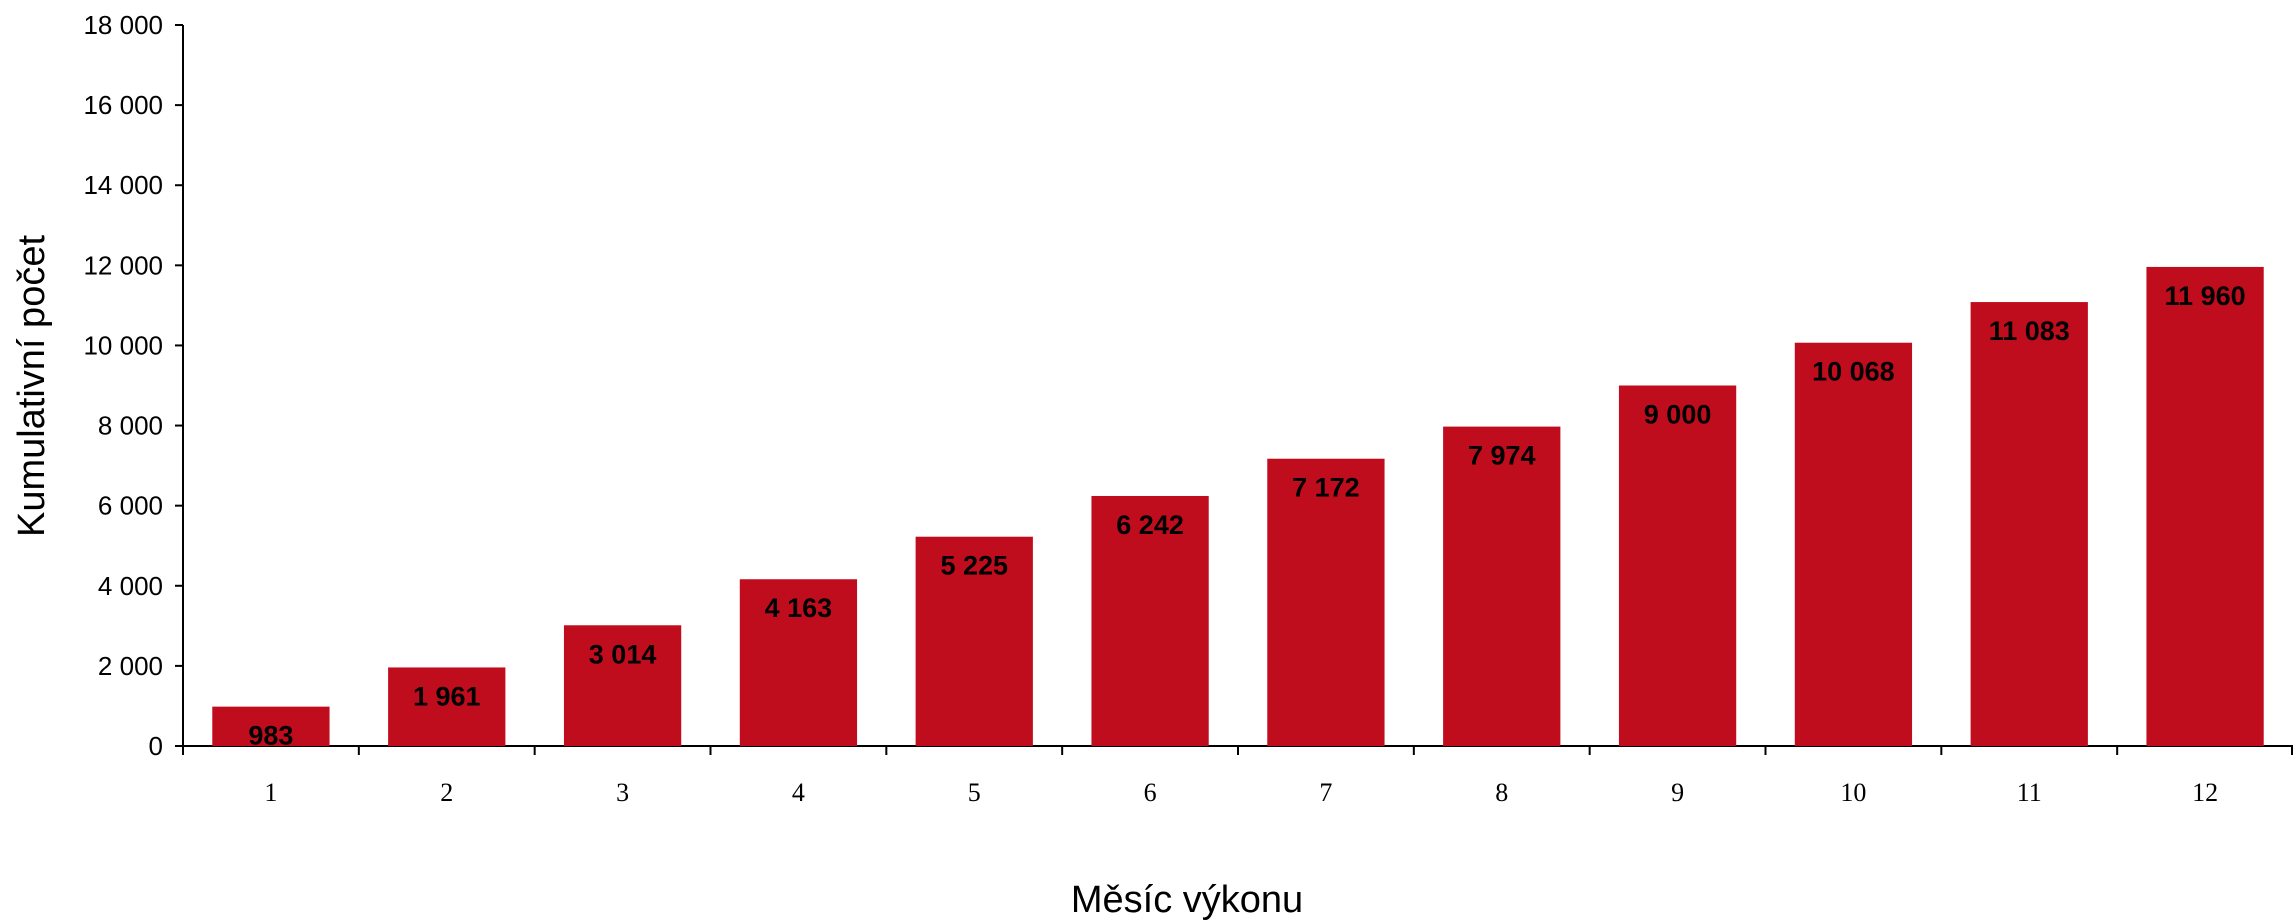 The width and height of the screenshot is (2293, 920). I want to click on x-tick-label: 12, so click(2205, 792).